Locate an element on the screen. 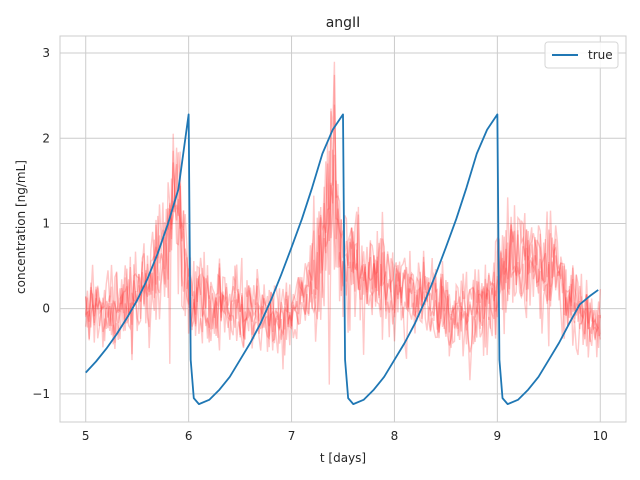 The width and height of the screenshot is (640, 480). y-tick-label: 1 is located at coordinates (46, 223).